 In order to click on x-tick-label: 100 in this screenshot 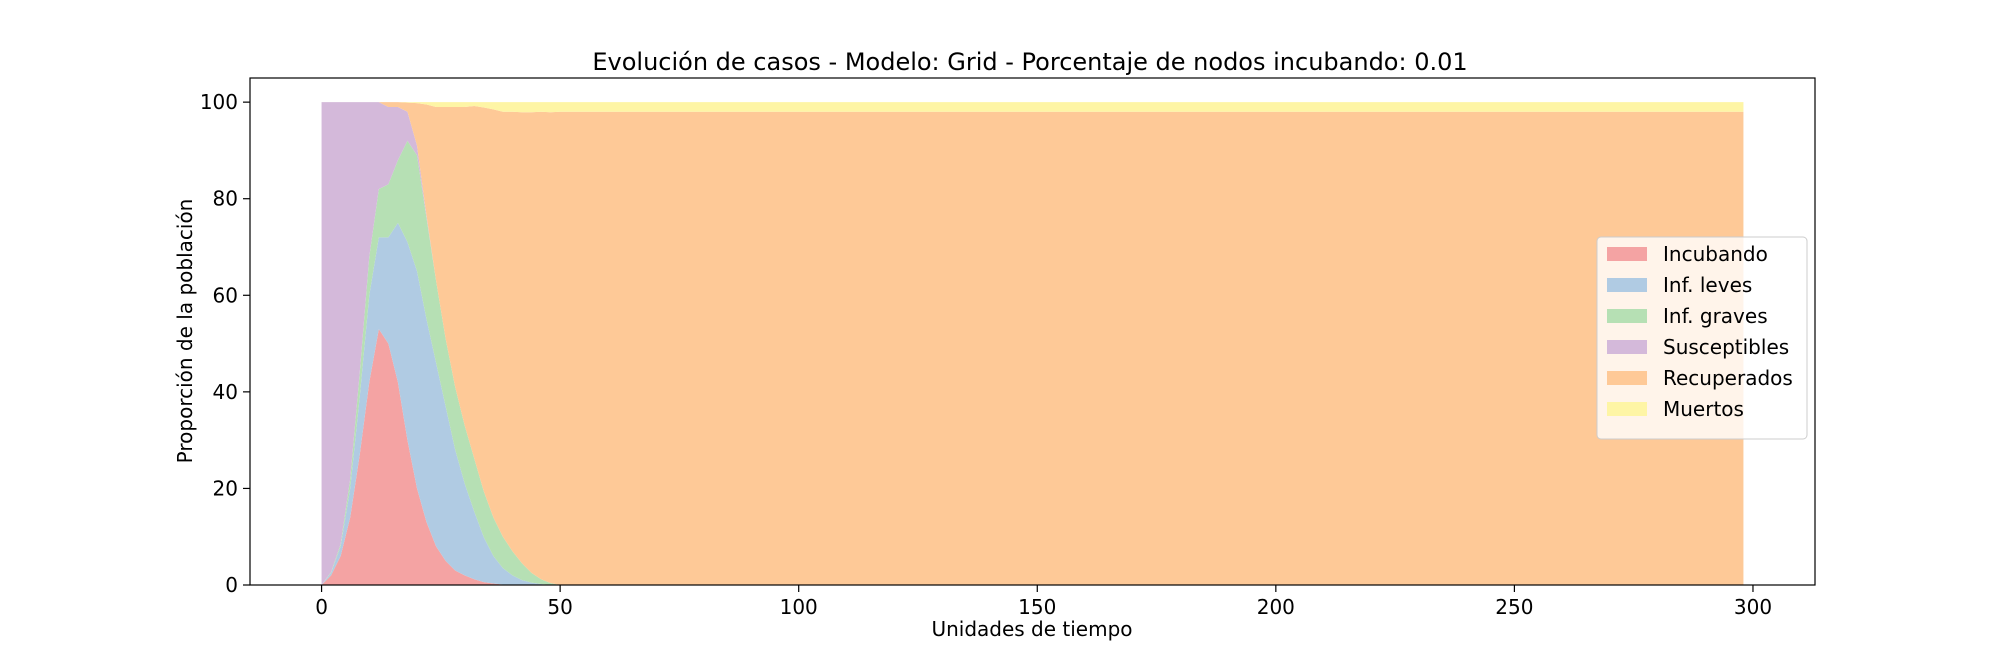, I will do `click(799, 607)`.